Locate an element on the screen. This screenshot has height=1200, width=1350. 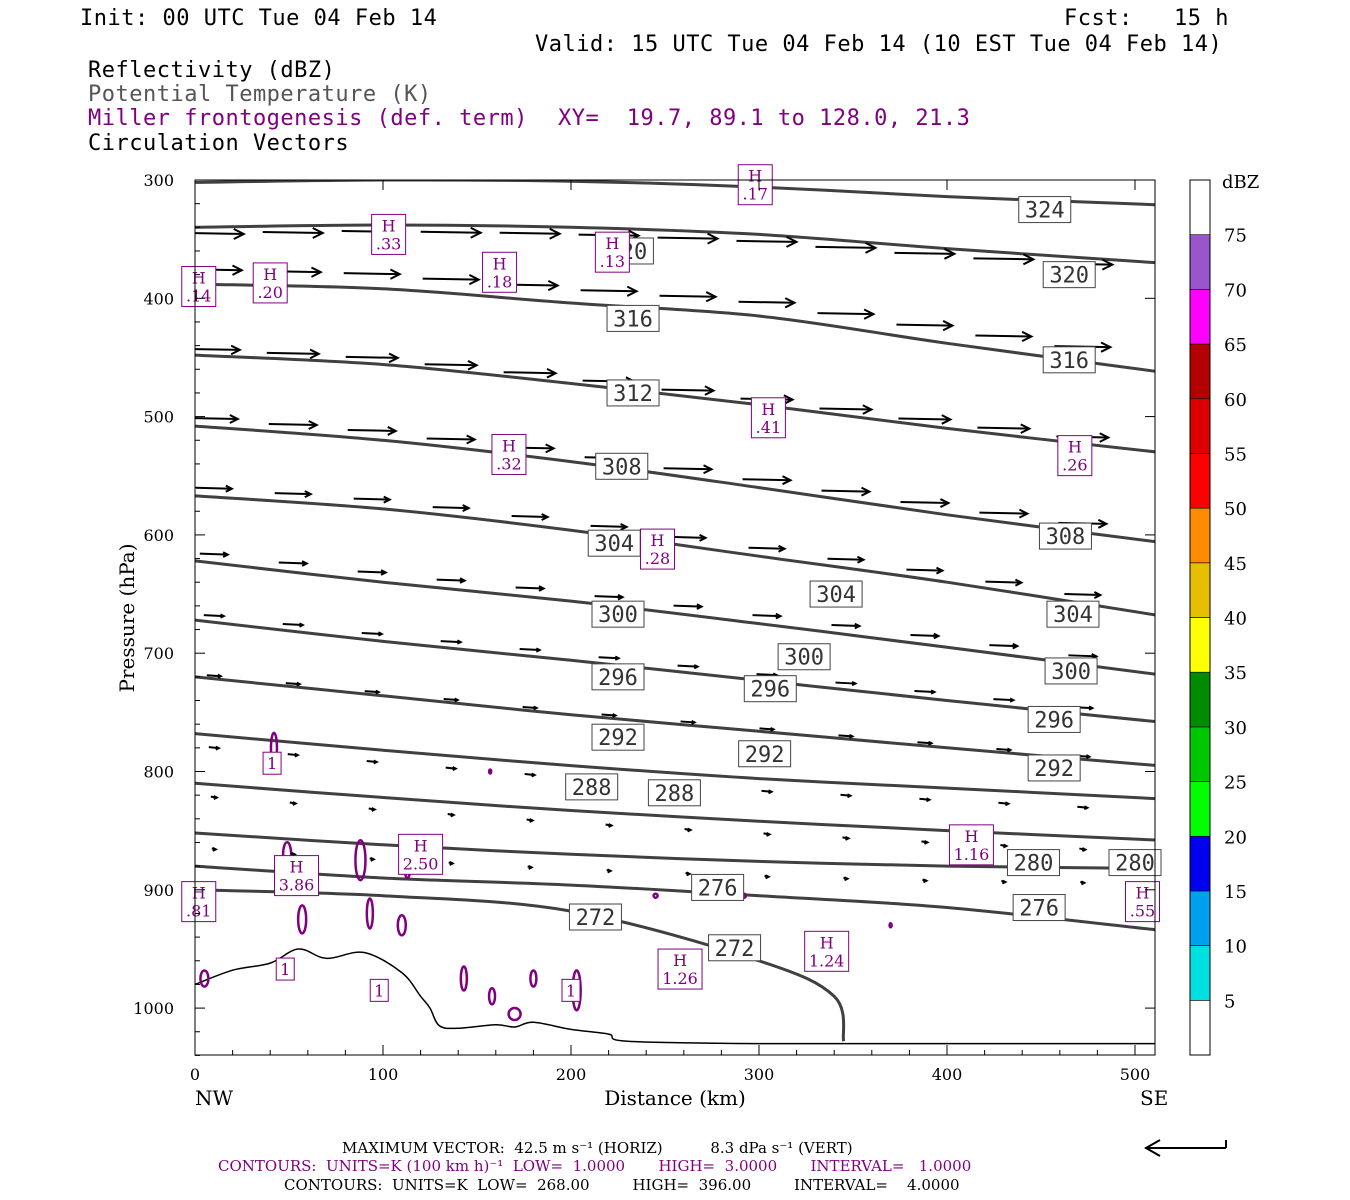
x-tick-label-500: 500 is located at coordinates (1135, 1074).